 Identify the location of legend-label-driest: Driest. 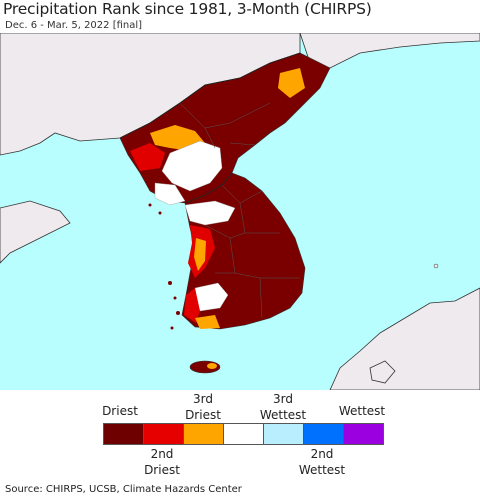
(120, 411).